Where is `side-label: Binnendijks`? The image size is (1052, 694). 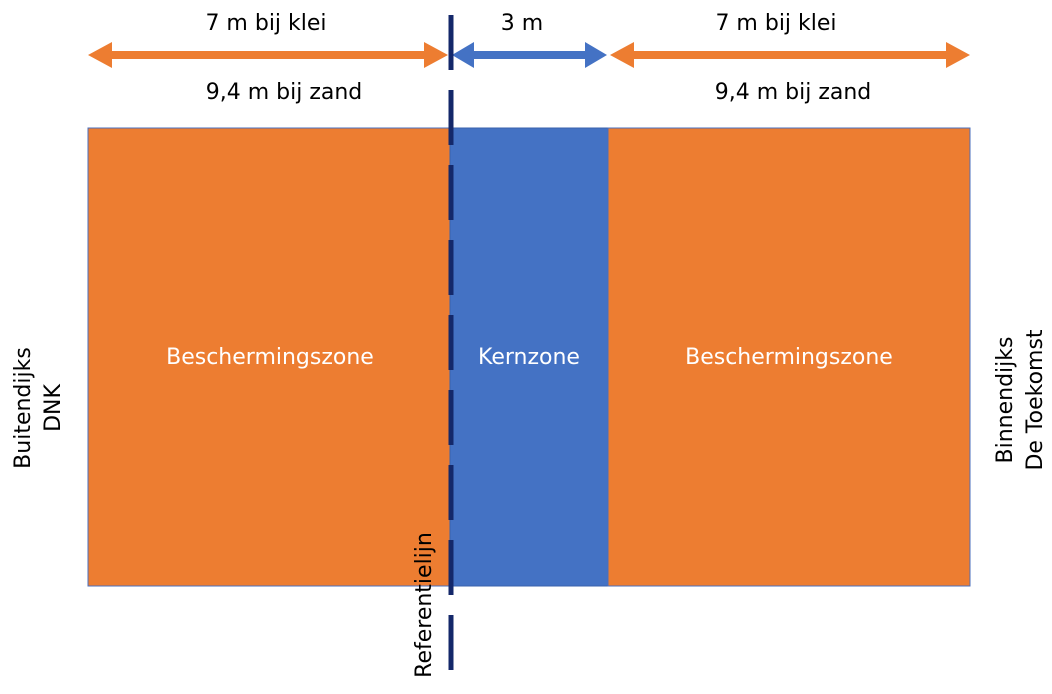
side-label: Binnendijks is located at coordinates (1005, 400).